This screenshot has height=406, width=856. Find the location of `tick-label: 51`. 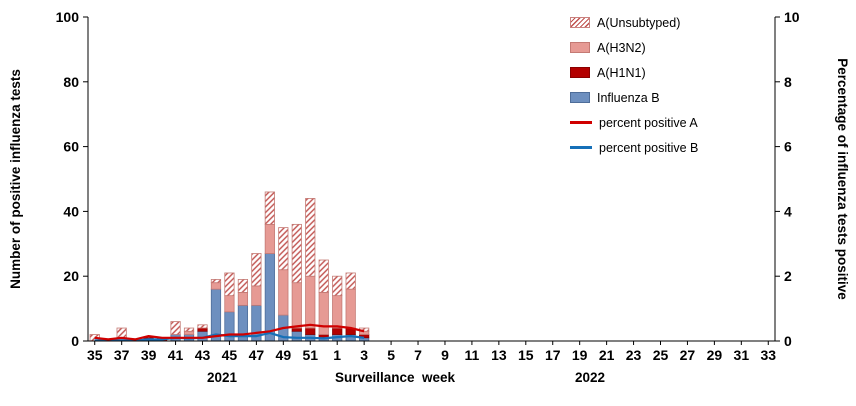

tick-label: 51 is located at coordinates (310, 355).